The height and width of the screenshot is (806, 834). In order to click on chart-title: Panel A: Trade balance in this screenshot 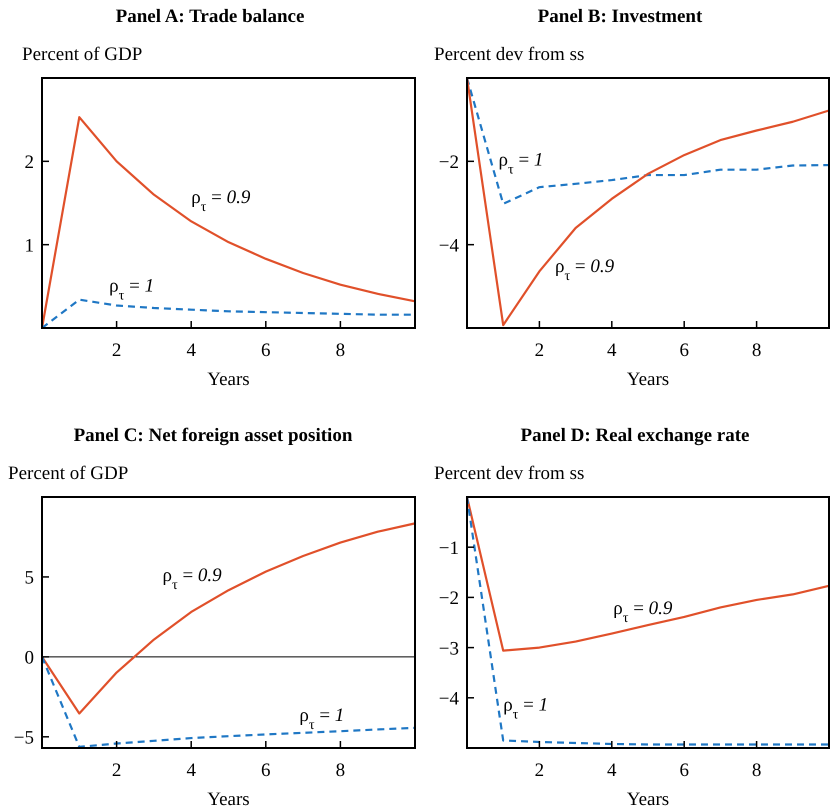, I will do `click(210, 16)`.